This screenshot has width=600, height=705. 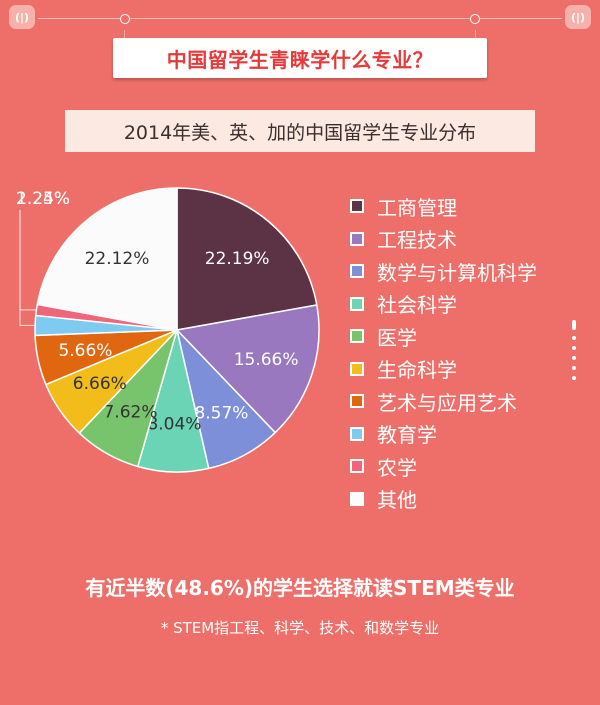 What do you see at coordinates (300, 131) in the screenshot?
I see `chart-title: 2014年美、英、加的中国留学生专业分布` at bounding box center [300, 131].